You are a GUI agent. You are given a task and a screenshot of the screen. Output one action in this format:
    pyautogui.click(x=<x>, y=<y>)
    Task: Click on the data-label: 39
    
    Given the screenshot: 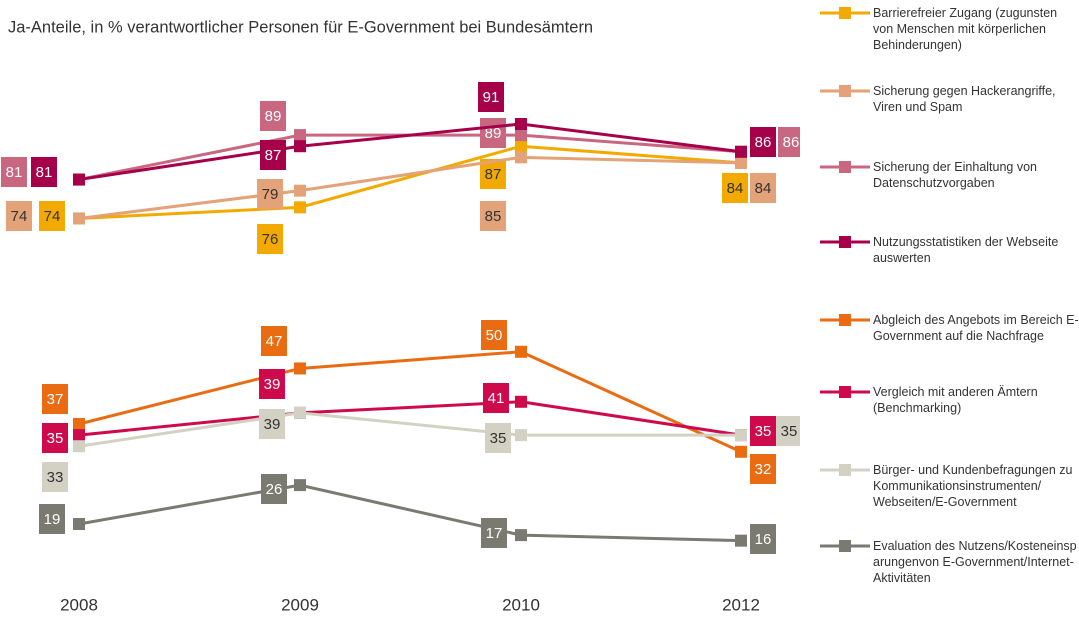 What is the action you would take?
    pyautogui.click(x=272, y=424)
    